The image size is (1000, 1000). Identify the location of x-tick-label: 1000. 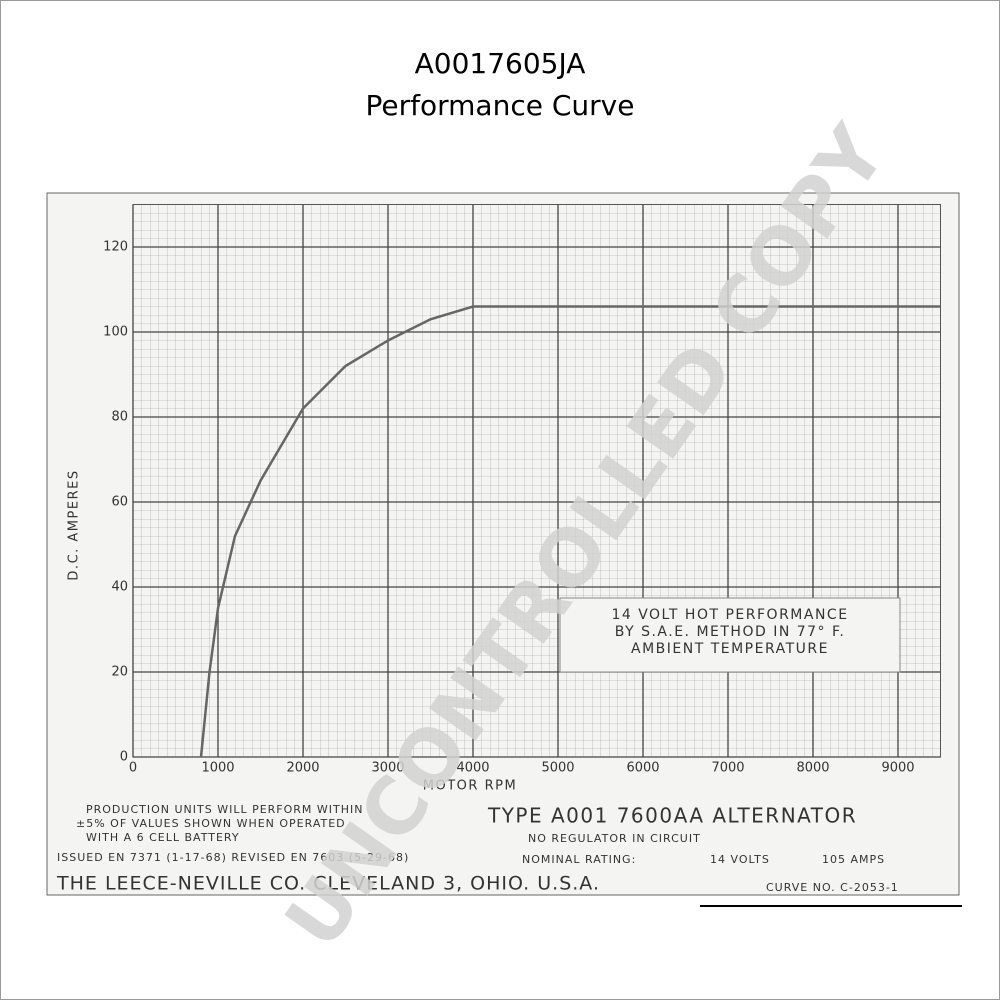
(217, 768).